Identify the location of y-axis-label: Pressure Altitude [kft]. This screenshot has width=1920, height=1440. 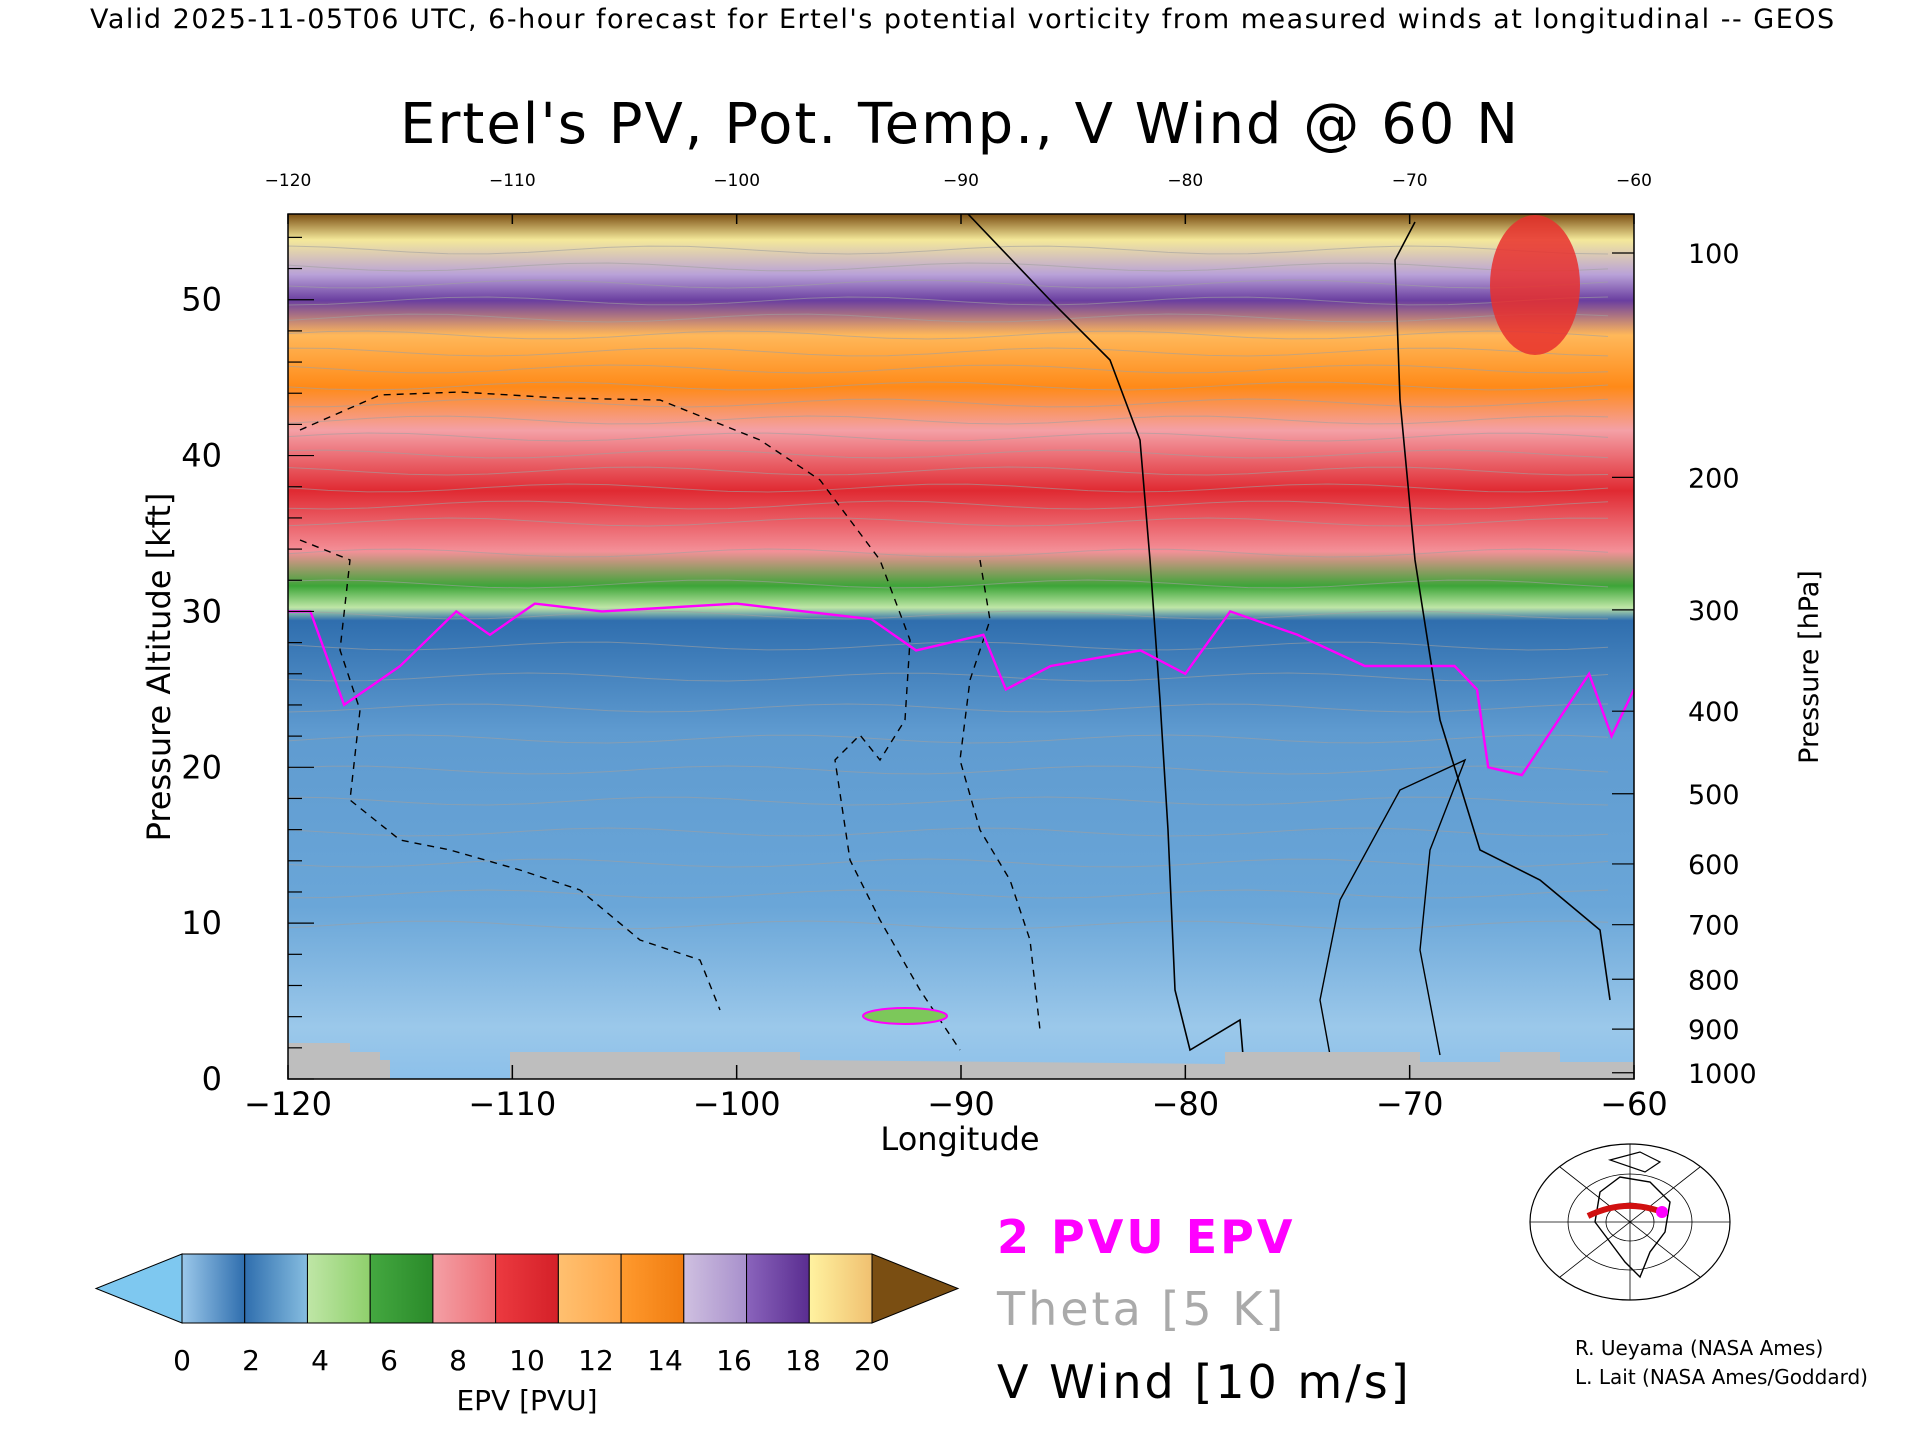
(159, 667).